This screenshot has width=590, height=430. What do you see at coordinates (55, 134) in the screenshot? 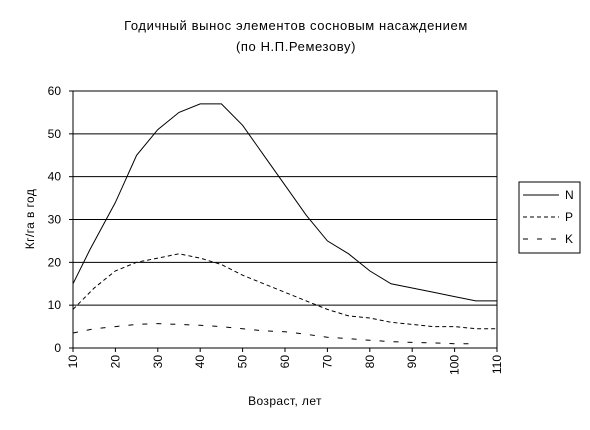
I see `y-tick-label: 50` at bounding box center [55, 134].